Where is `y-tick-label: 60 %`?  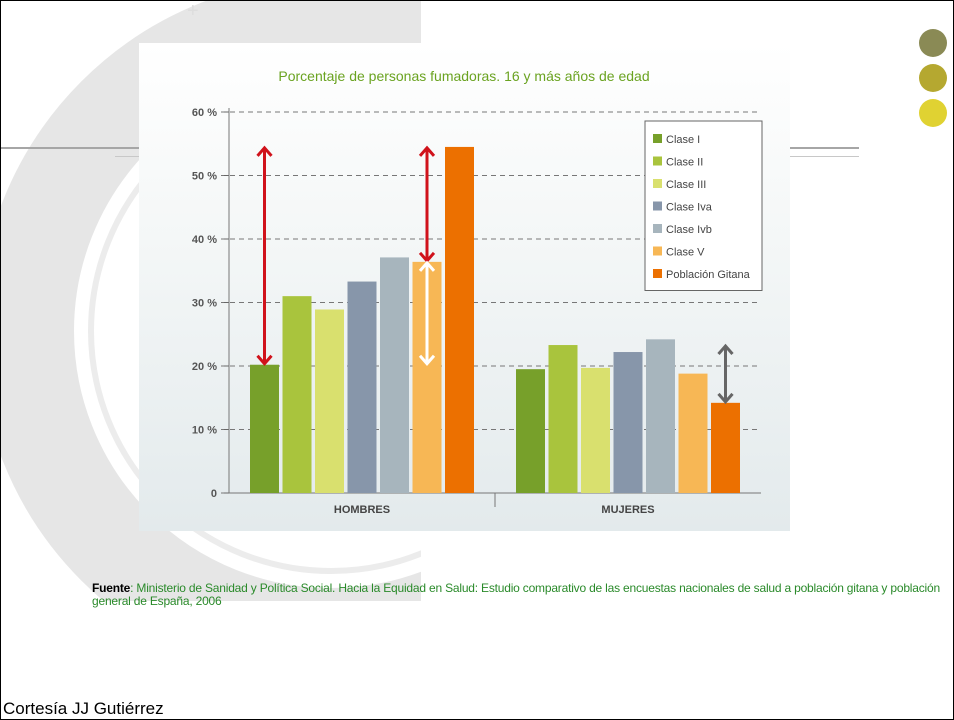 y-tick-label: 60 % is located at coordinates (204, 113).